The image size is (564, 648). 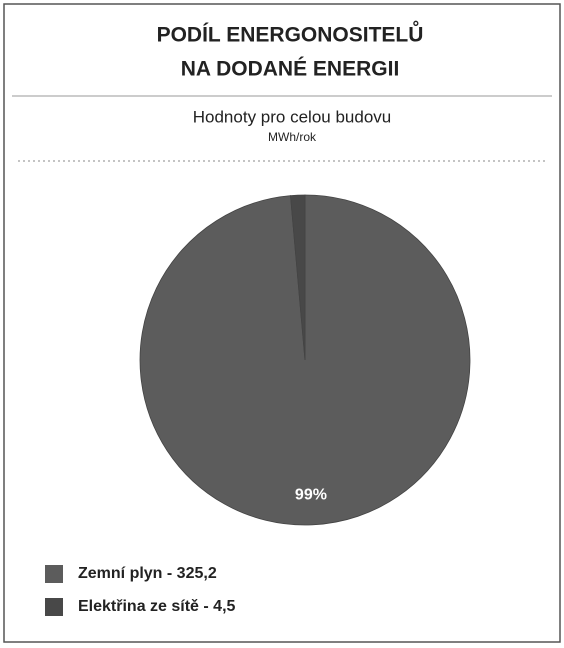 What do you see at coordinates (298, 277) in the screenshot?
I see `pie-slice` at bounding box center [298, 277].